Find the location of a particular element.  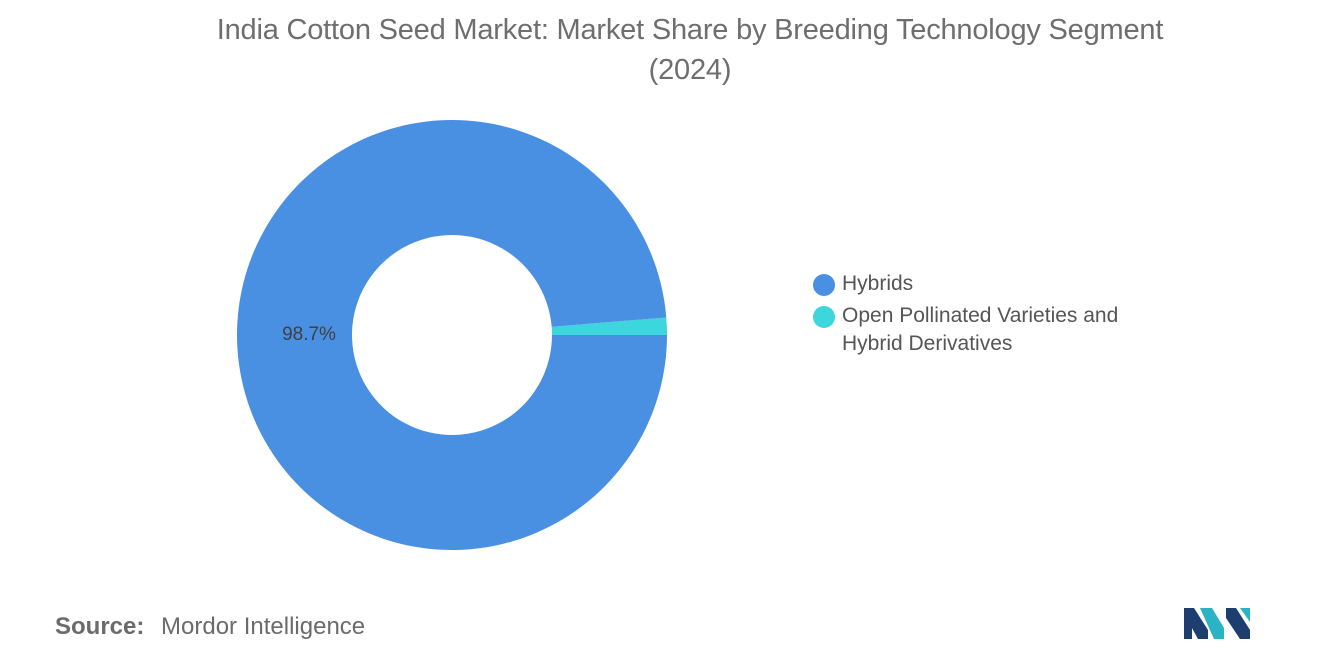

logo-shape-middle is located at coordinates (1212, 623).